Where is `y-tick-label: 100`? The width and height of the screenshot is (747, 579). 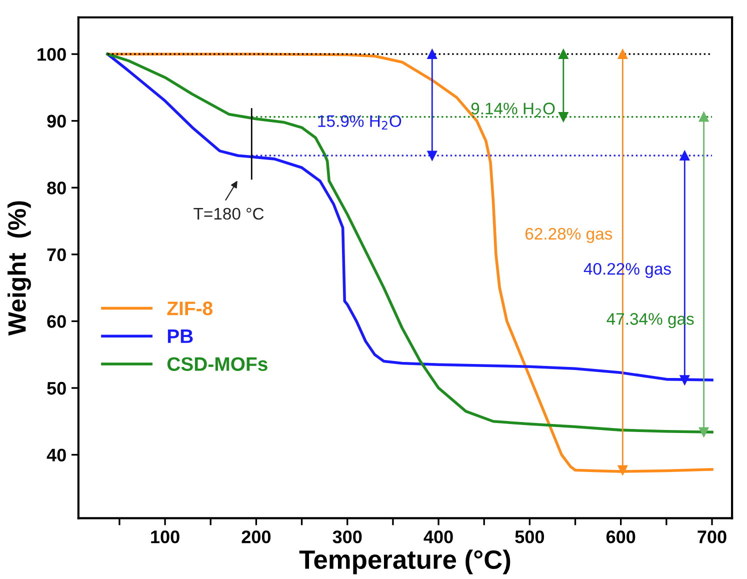
y-tick-label: 100 is located at coordinates (52, 54).